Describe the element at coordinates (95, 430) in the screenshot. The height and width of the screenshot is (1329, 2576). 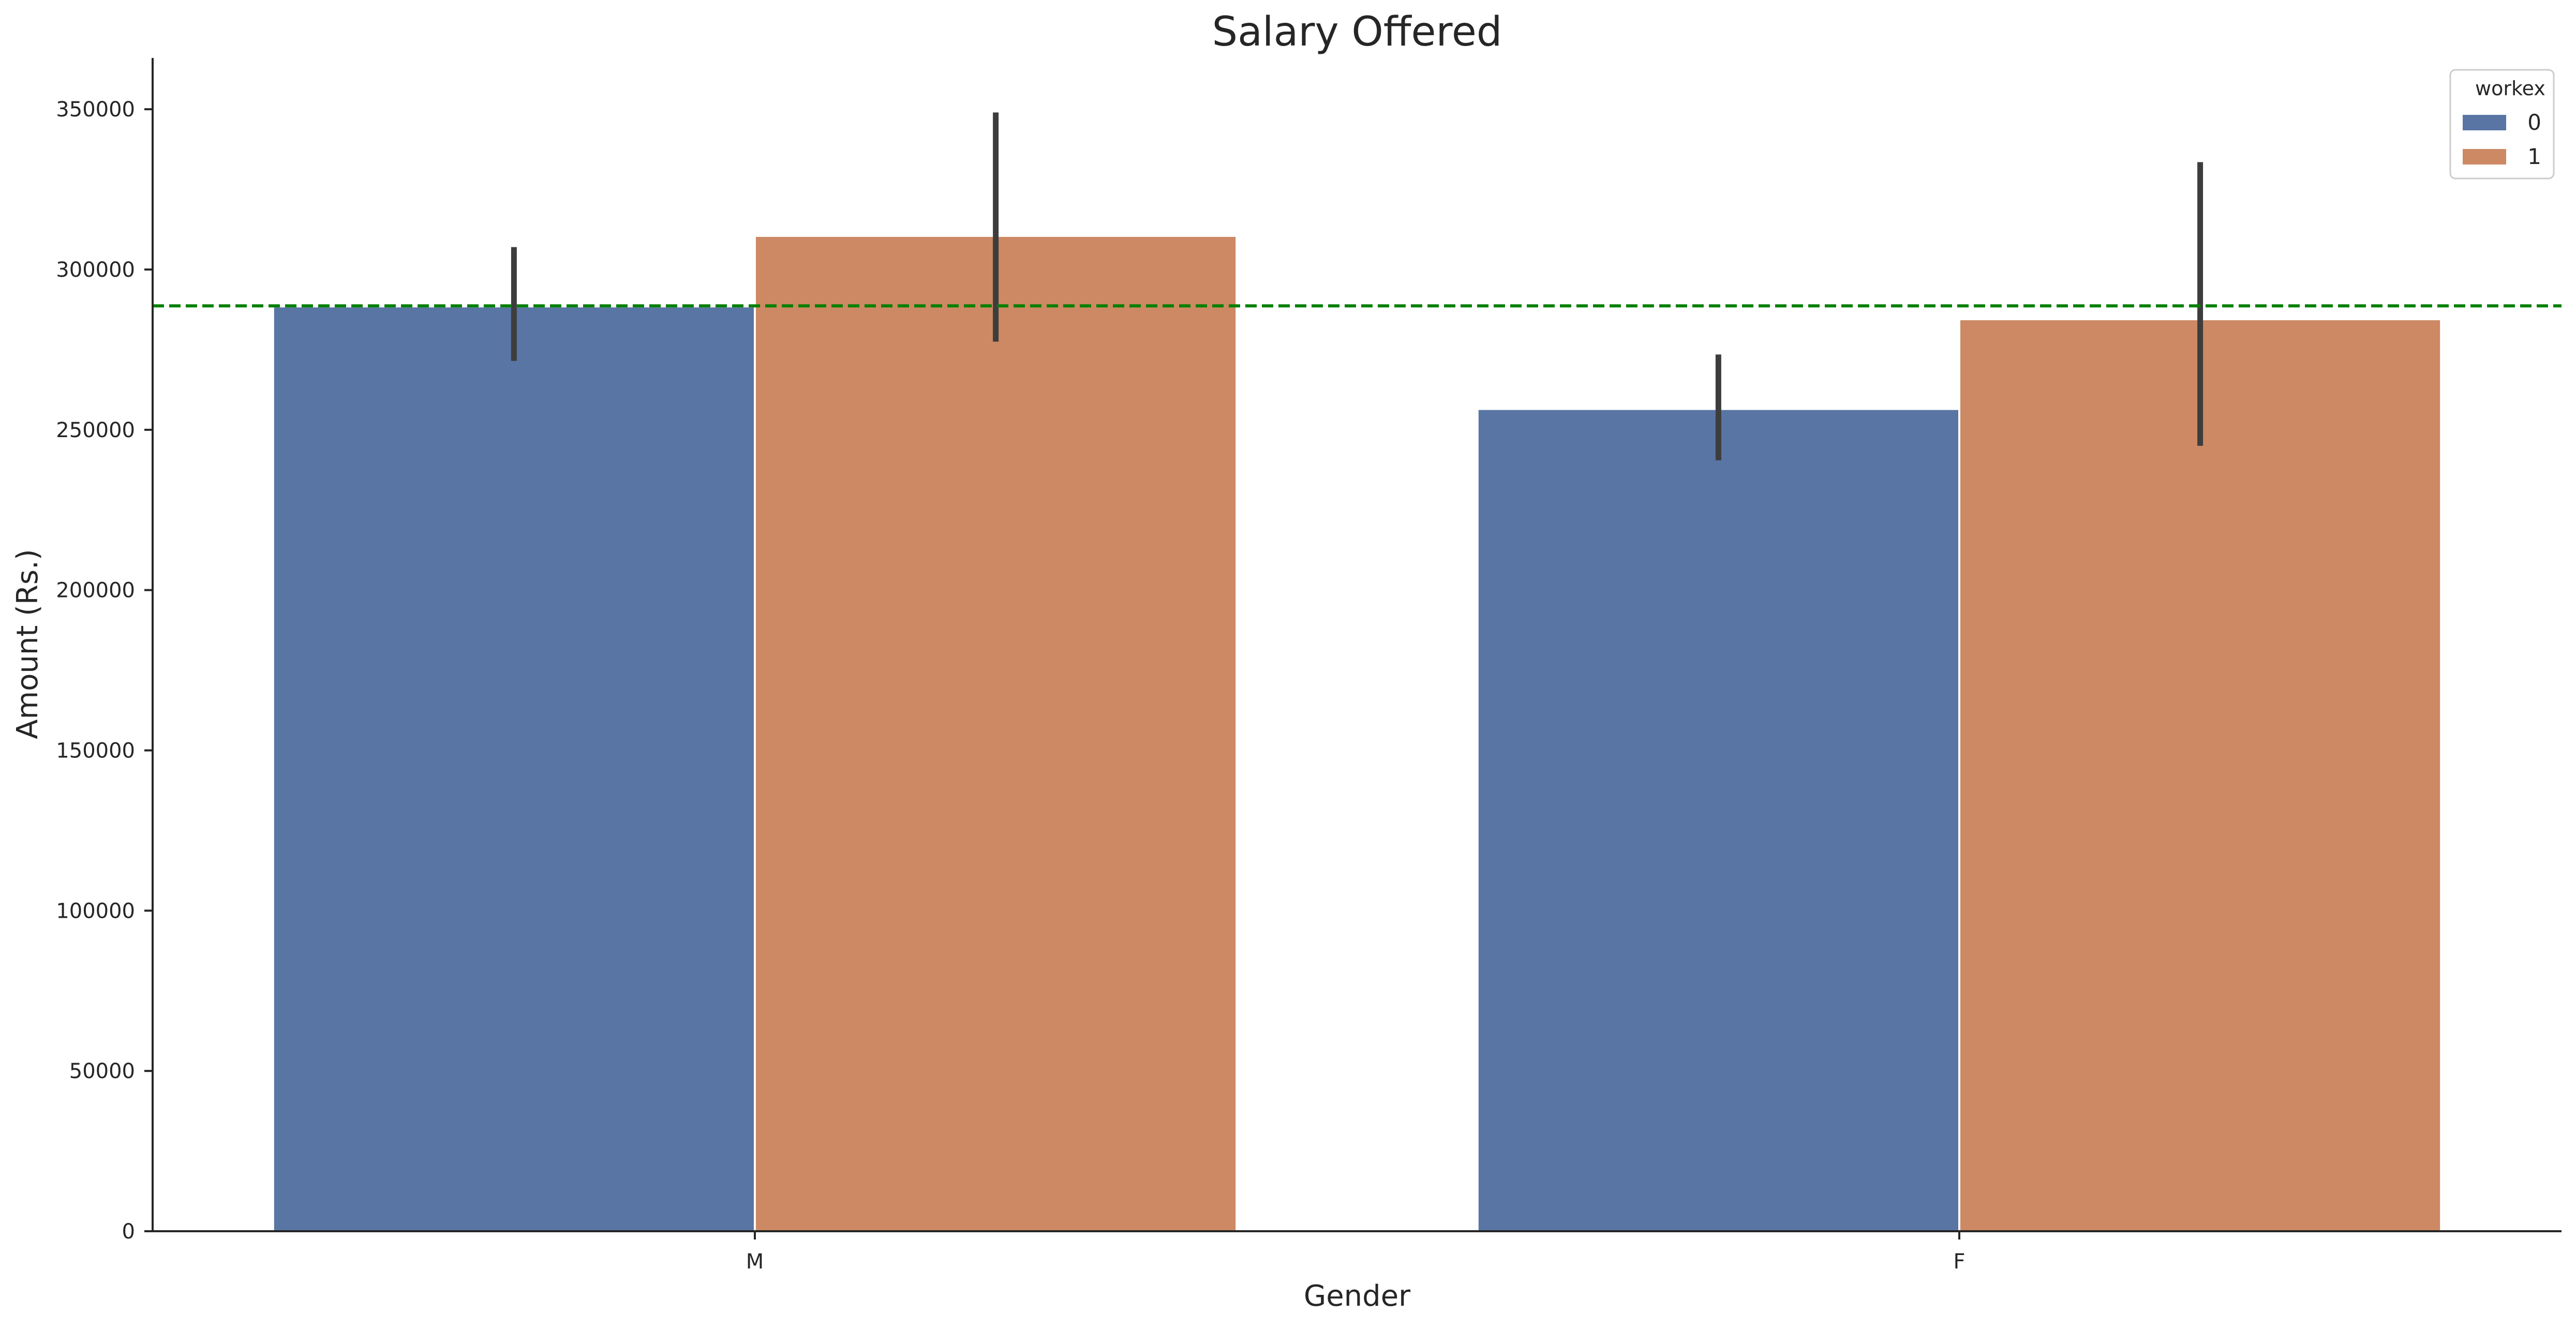
I see `y-tick-label-5: 250000` at that location.